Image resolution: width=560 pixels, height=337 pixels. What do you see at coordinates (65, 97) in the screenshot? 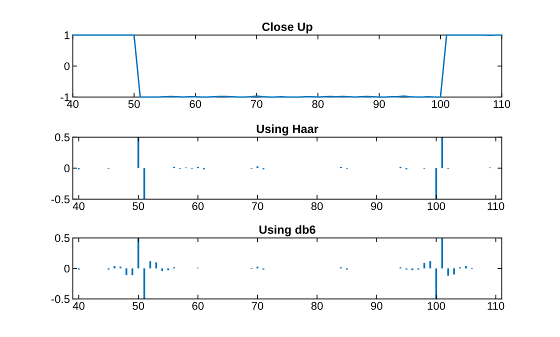
I see `y-tick-label: -1` at bounding box center [65, 97].